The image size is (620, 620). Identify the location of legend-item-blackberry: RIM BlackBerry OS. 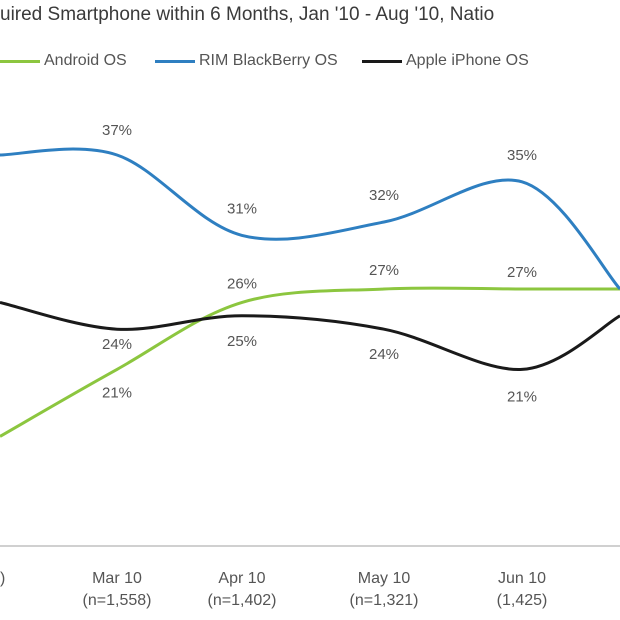
(246, 61).